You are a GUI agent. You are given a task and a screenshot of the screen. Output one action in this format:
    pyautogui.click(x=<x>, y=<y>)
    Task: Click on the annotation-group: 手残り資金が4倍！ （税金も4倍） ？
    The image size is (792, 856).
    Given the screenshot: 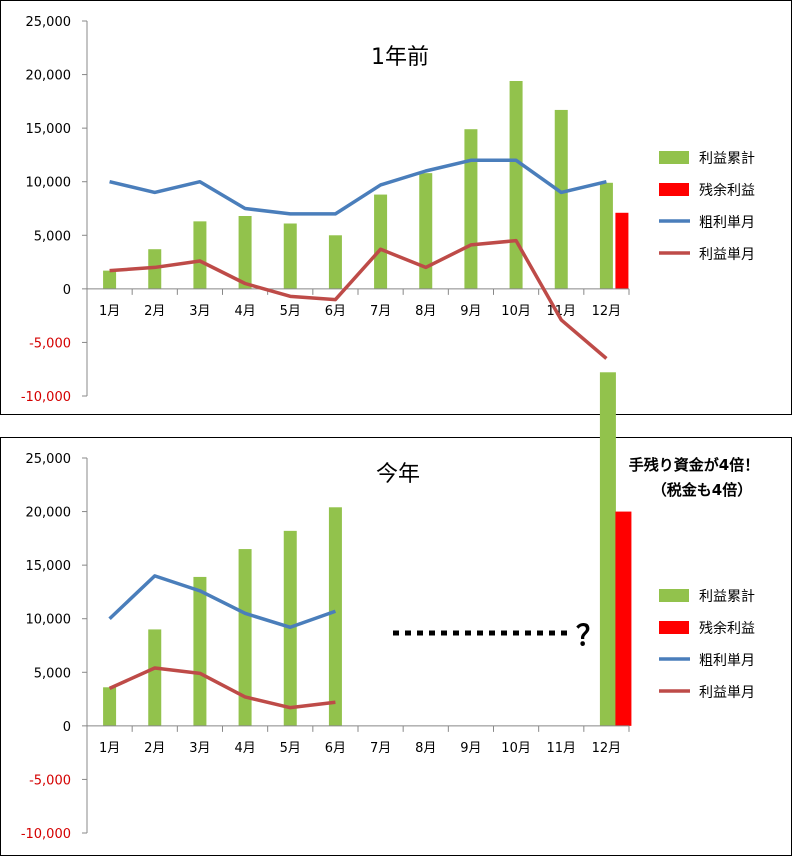 What is the action you would take?
    pyautogui.click(x=581, y=551)
    